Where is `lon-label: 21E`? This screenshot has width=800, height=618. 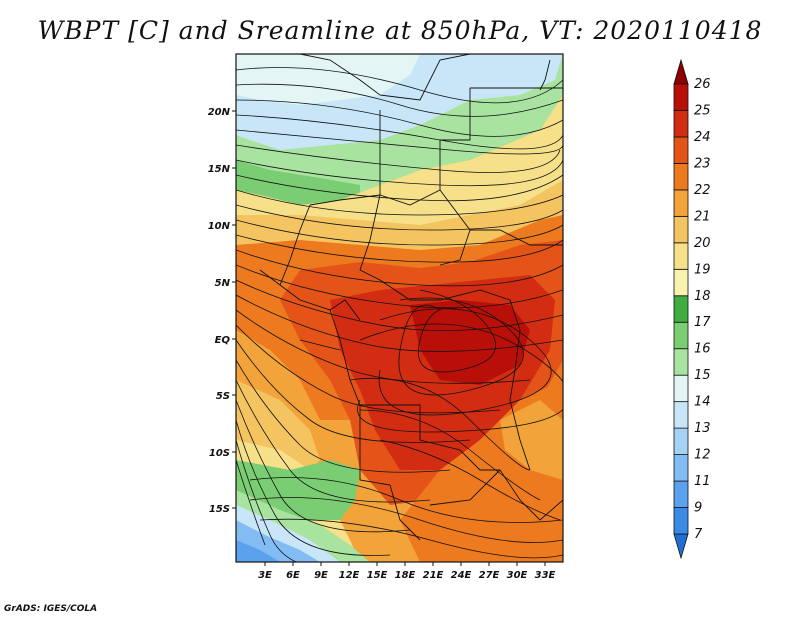
lon-label: 21E is located at coordinates (433, 575).